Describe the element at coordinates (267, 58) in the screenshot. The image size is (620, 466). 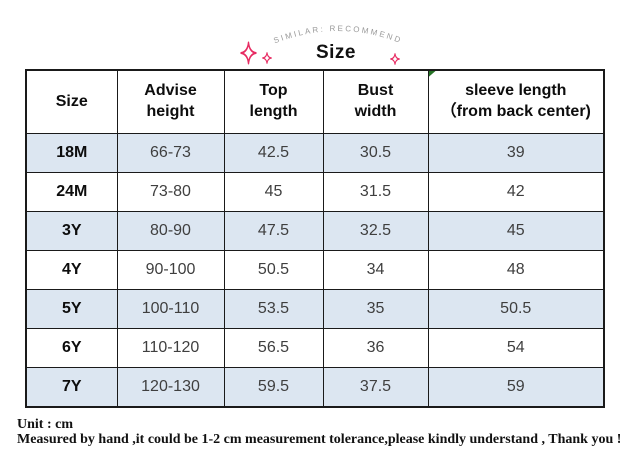
I see `sparkle-icon-small-left` at that location.